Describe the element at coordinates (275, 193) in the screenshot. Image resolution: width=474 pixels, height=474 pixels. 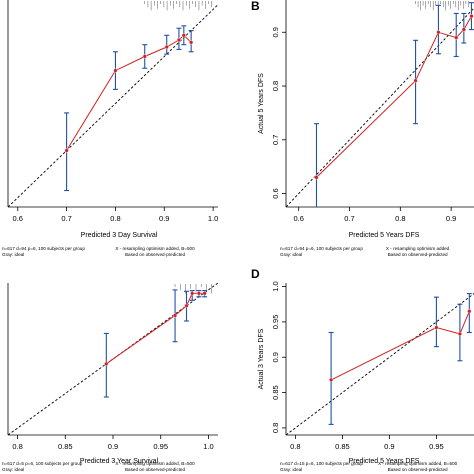
I see `y-tick-label: 0.6` at that location.